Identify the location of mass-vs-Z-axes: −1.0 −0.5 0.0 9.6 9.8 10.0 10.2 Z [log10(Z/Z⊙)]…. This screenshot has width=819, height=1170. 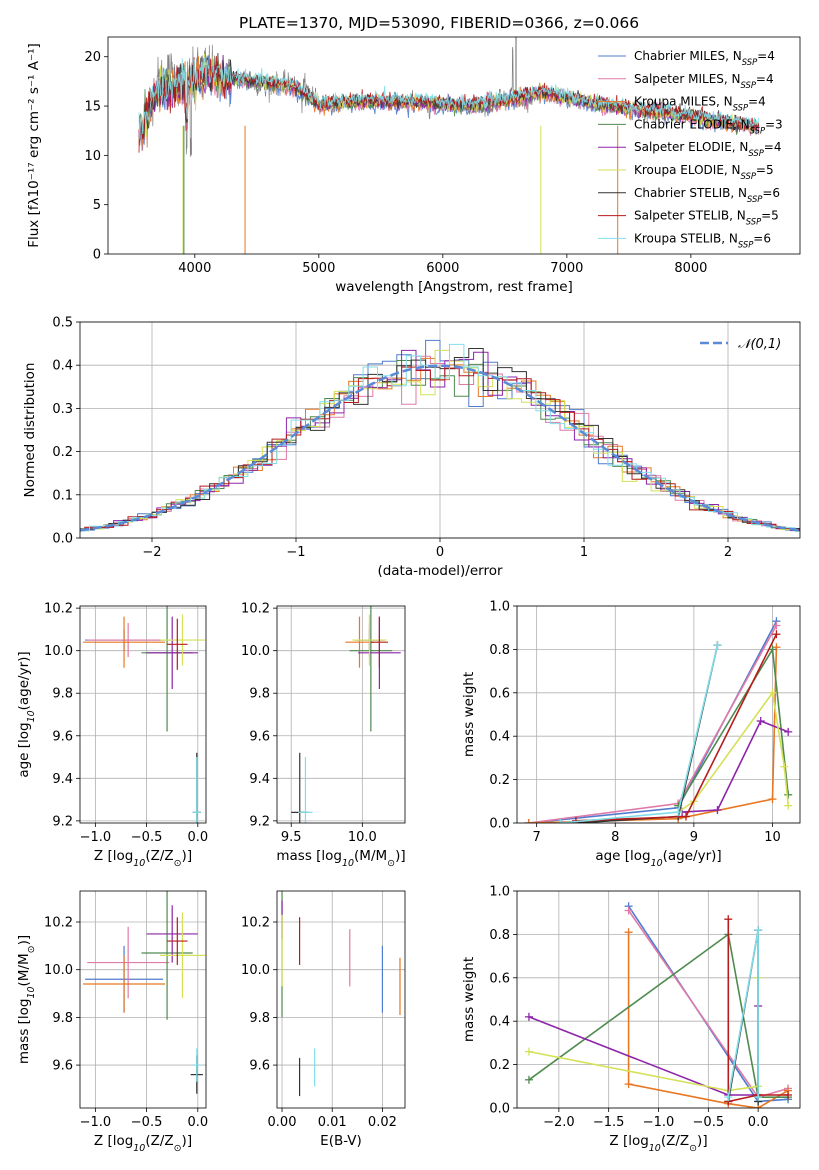
(112, 1022).